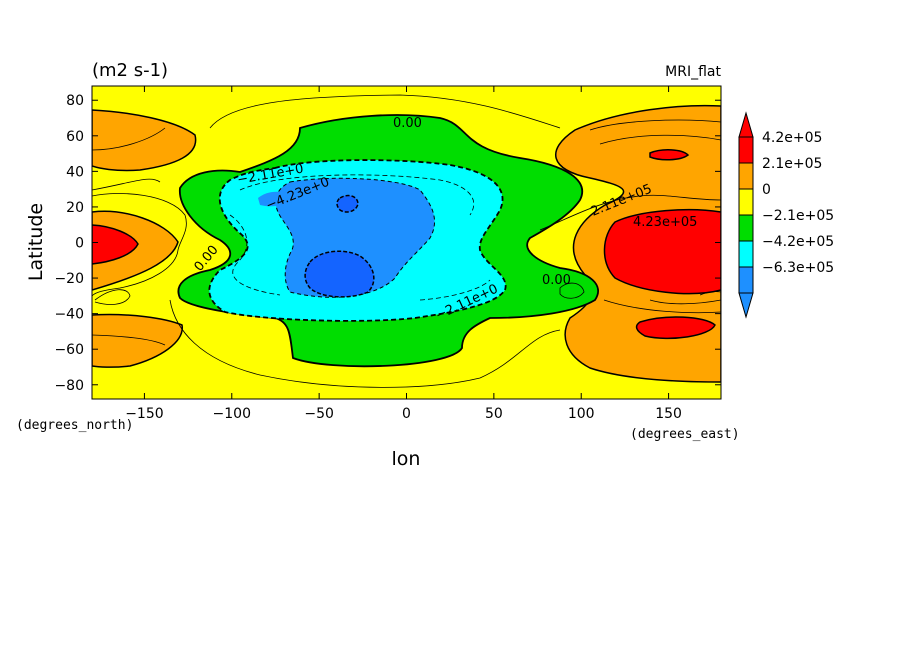 This screenshot has height=654, width=904. What do you see at coordinates (665, 222) in the screenshot?
I see `contour-label: 4.23e+05` at bounding box center [665, 222].